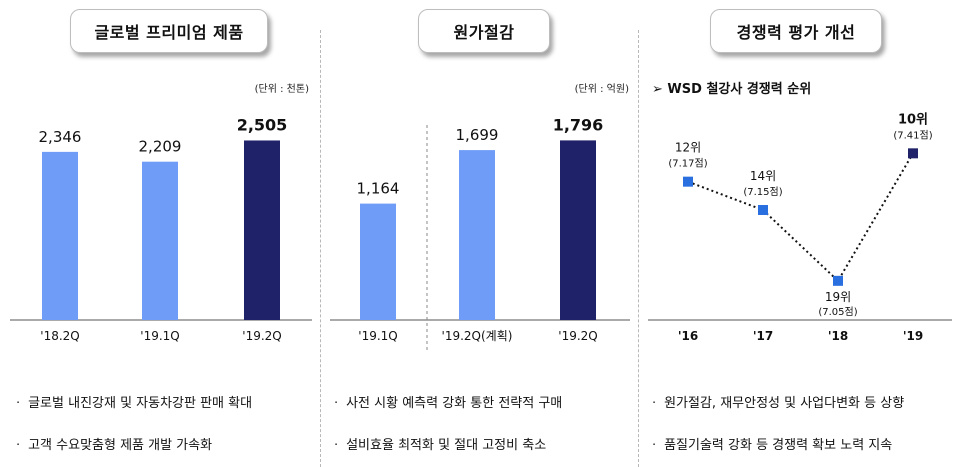  I want to click on panel1-title: 글로벌 프리미엄 제품, so click(169, 31).